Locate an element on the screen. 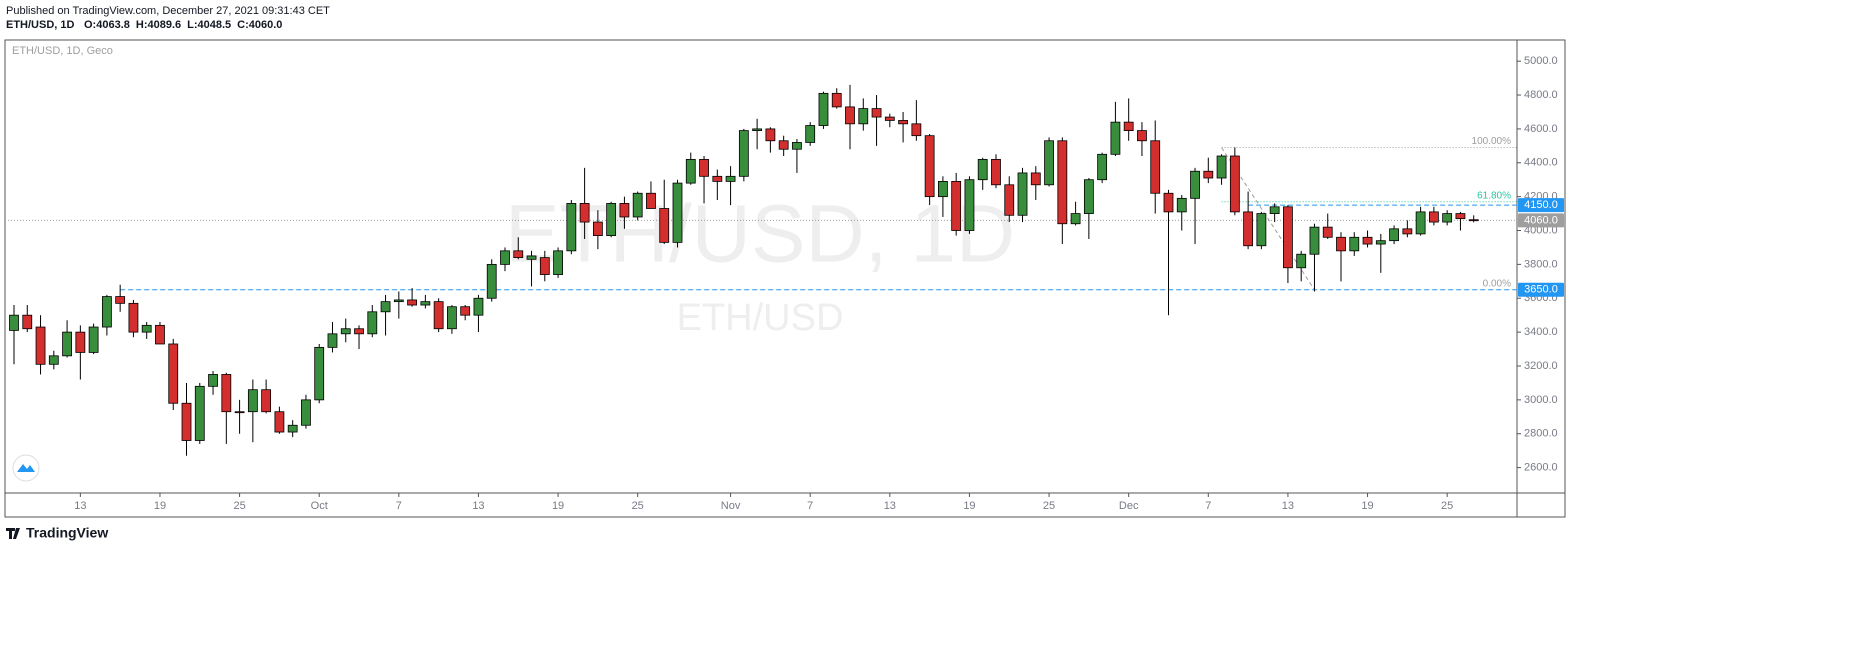 The image size is (1852, 648). y-tick-label: 2800.0 is located at coordinates (1541, 434).